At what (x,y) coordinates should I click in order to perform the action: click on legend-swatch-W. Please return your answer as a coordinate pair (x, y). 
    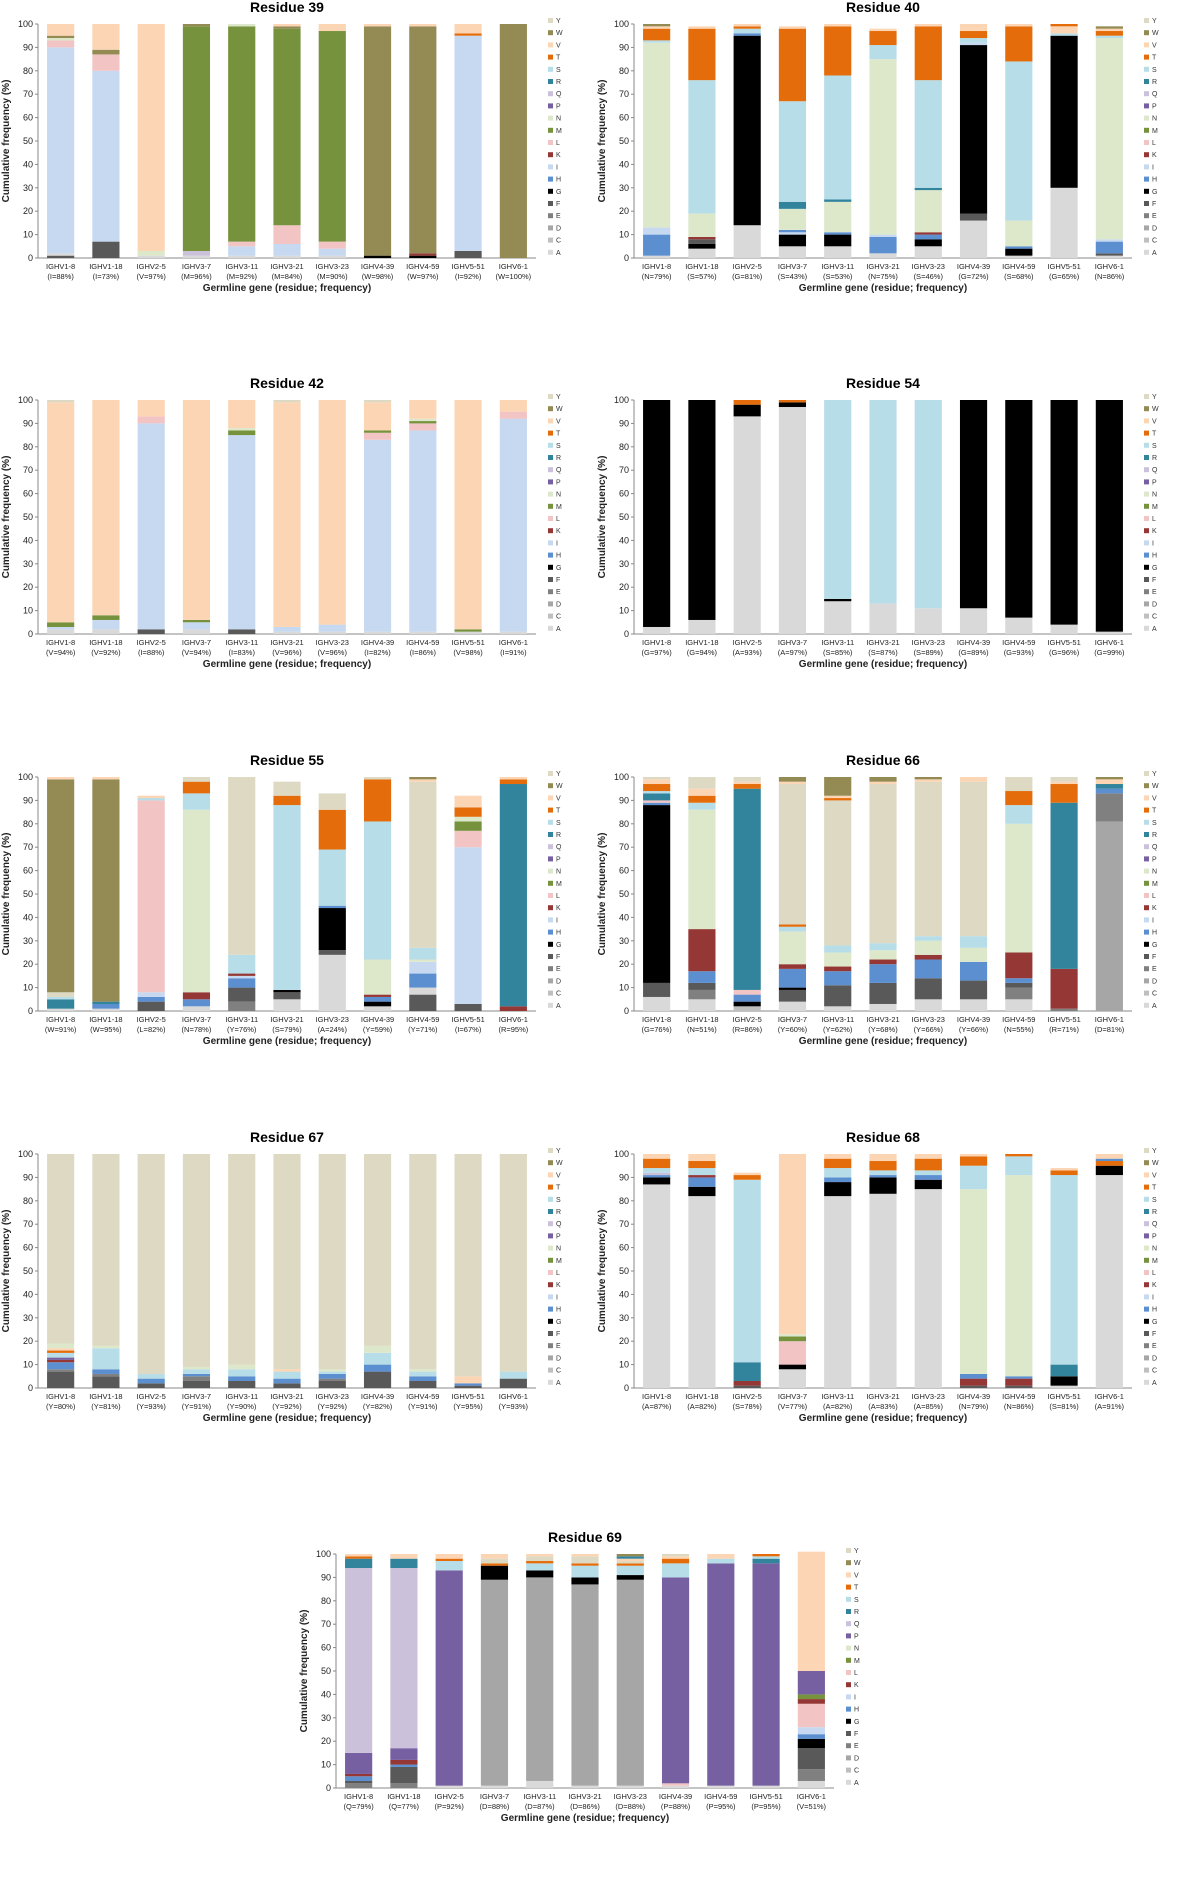
    Looking at the image, I should click on (848, 1563).